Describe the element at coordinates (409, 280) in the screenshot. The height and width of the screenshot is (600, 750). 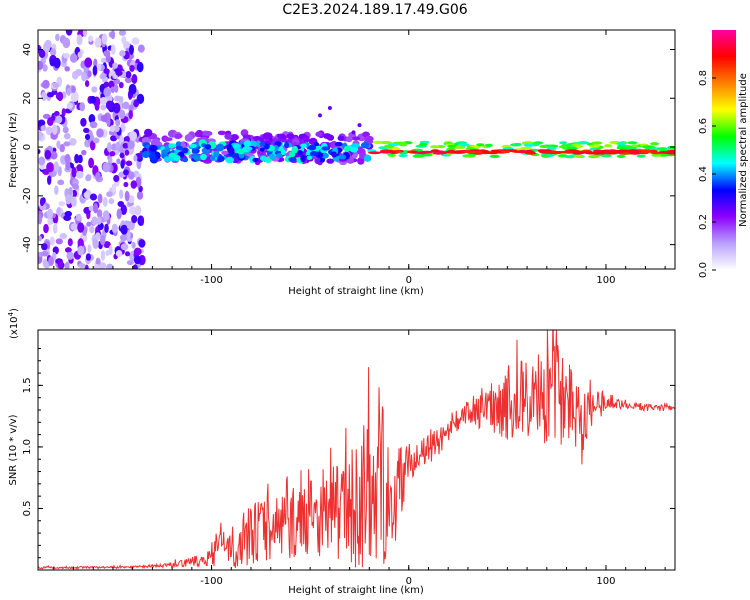
I see `spectrogram-x-tick-label: 0` at that location.